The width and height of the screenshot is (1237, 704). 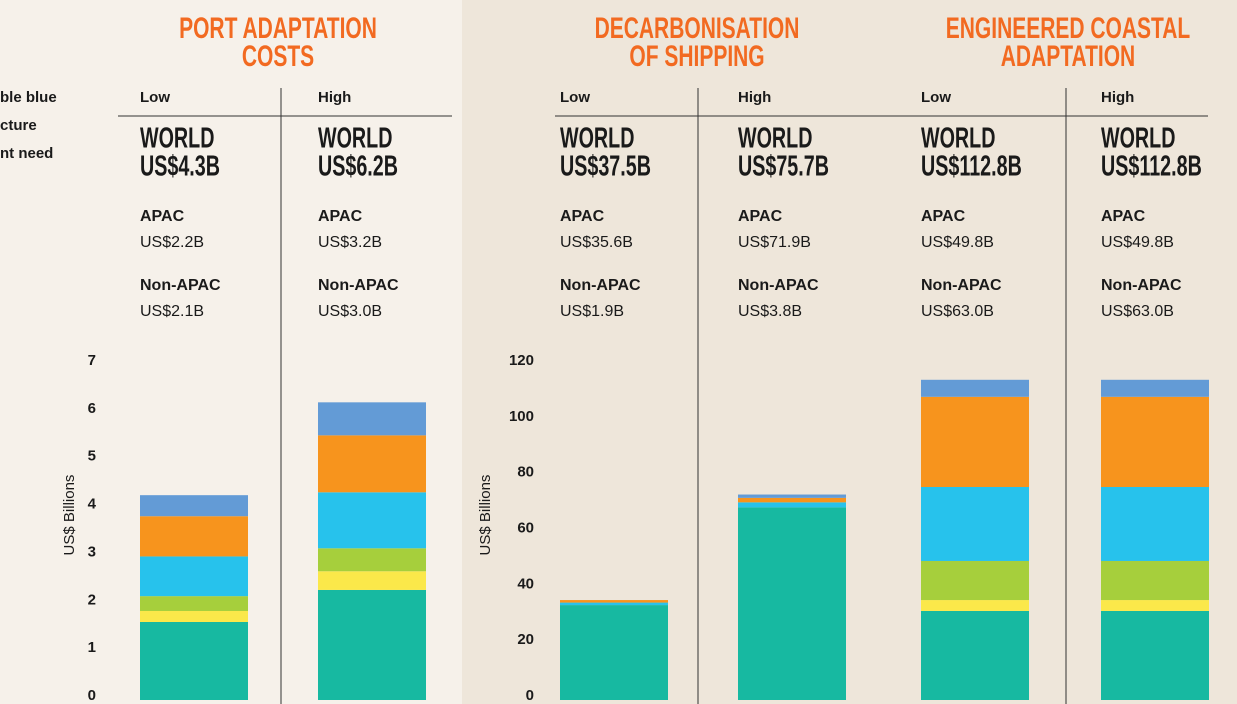 What do you see at coordinates (172, 311) in the screenshot?
I see `non-apac-value: US$2.1B` at bounding box center [172, 311].